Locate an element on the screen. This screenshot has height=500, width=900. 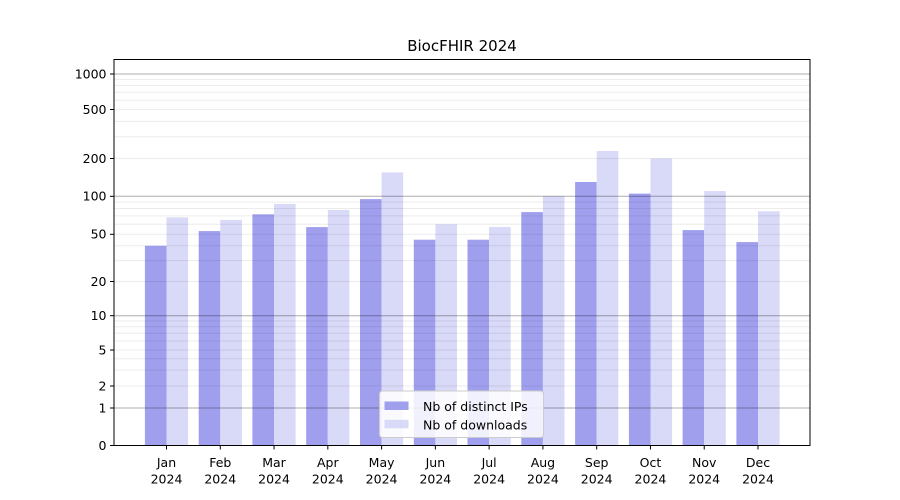
legend: Nb of distinct IPs Nb of downloads is located at coordinates (461, 414).